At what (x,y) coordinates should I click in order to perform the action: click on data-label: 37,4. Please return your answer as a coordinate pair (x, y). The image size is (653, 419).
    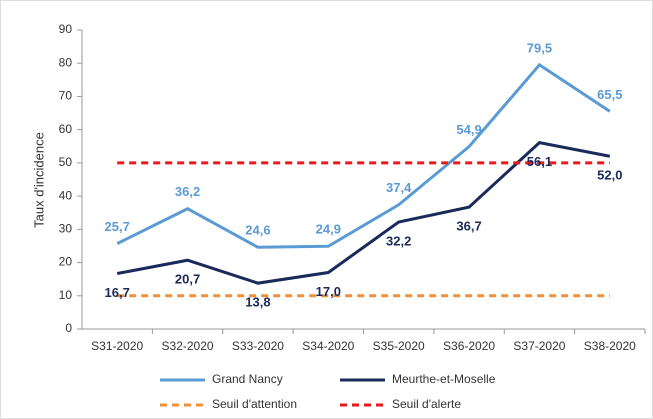
    Looking at the image, I should click on (399, 187).